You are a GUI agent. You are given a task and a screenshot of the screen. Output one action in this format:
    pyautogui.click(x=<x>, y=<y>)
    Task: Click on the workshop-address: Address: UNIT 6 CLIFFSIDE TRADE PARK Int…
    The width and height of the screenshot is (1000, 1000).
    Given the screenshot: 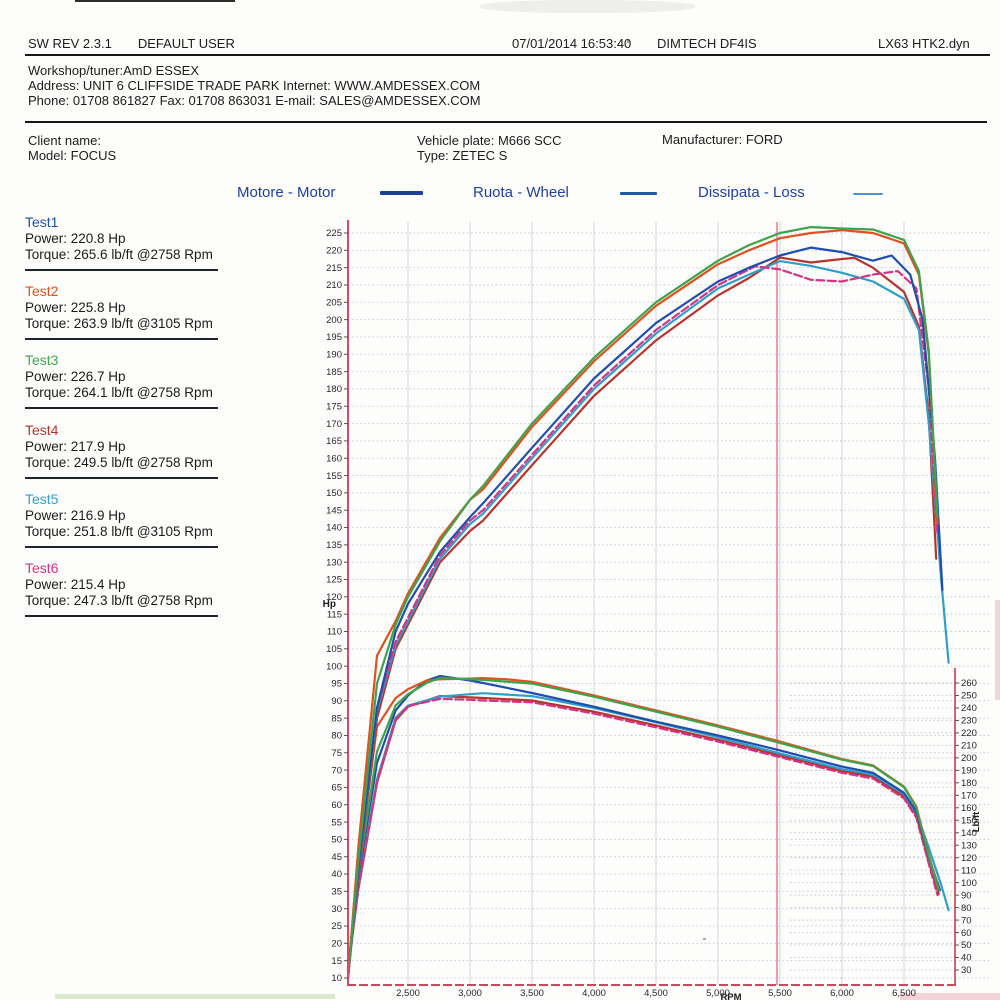 What is the action you would take?
    pyautogui.click(x=254, y=85)
    